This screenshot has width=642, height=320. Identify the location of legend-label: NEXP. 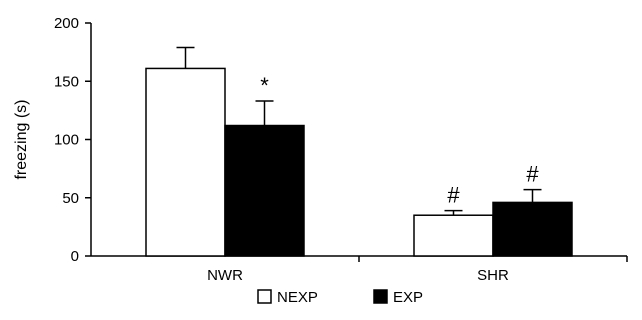
(297, 297).